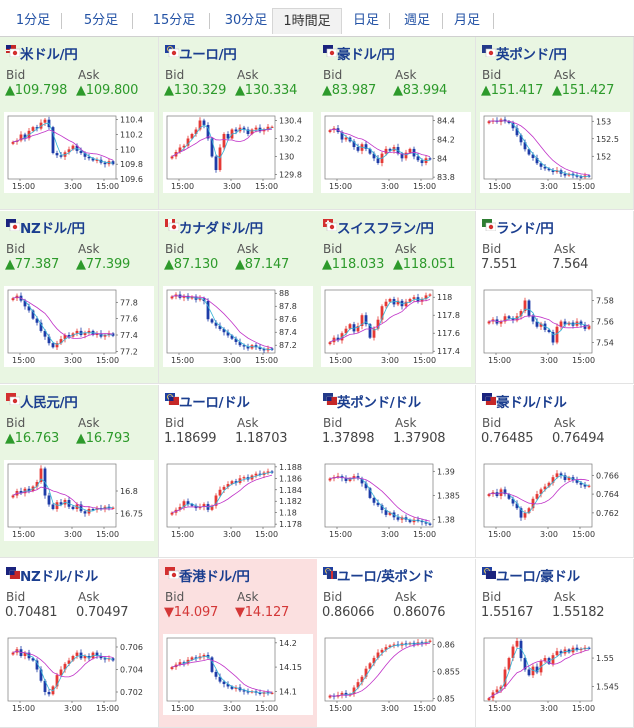 This screenshot has width=634, height=728. What do you see at coordinates (396, 500) in the screenshot?
I see `candlestick-chart: 1.39 1.385 1.38 15:00 3:00 15:00` at bounding box center [396, 500].